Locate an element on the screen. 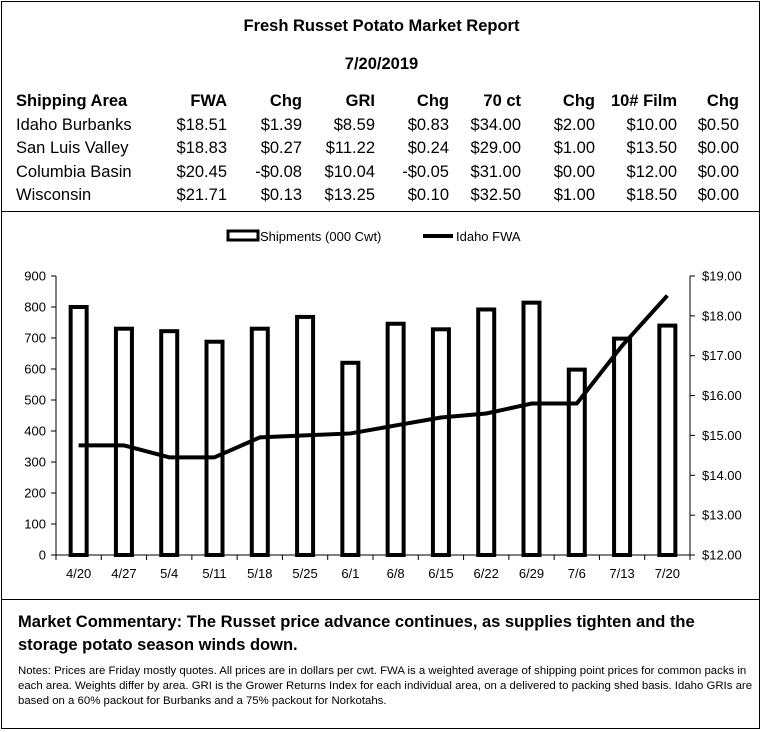 This screenshot has width=763, height=732. legend-shipments-label: Shipments (000 Cwt) is located at coordinates (320, 236).